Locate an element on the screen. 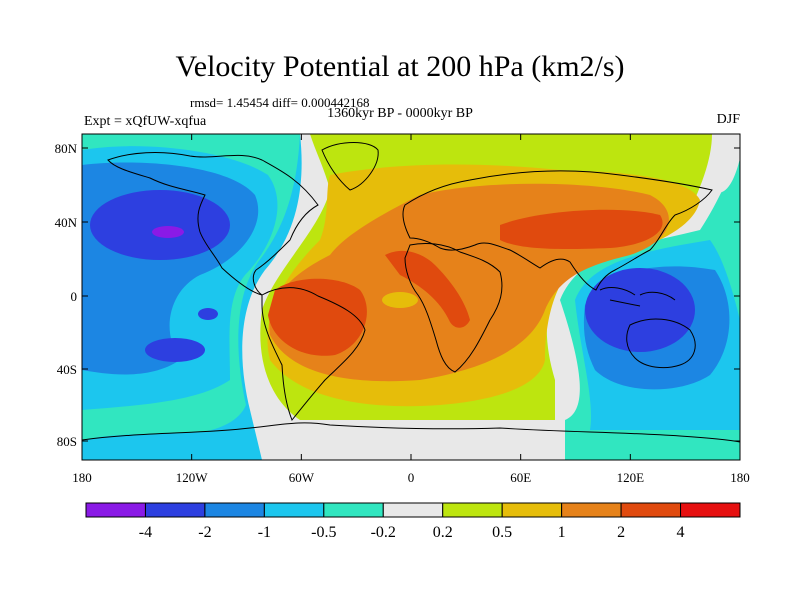  lon-tick-label: 0 is located at coordinates (411, 477).